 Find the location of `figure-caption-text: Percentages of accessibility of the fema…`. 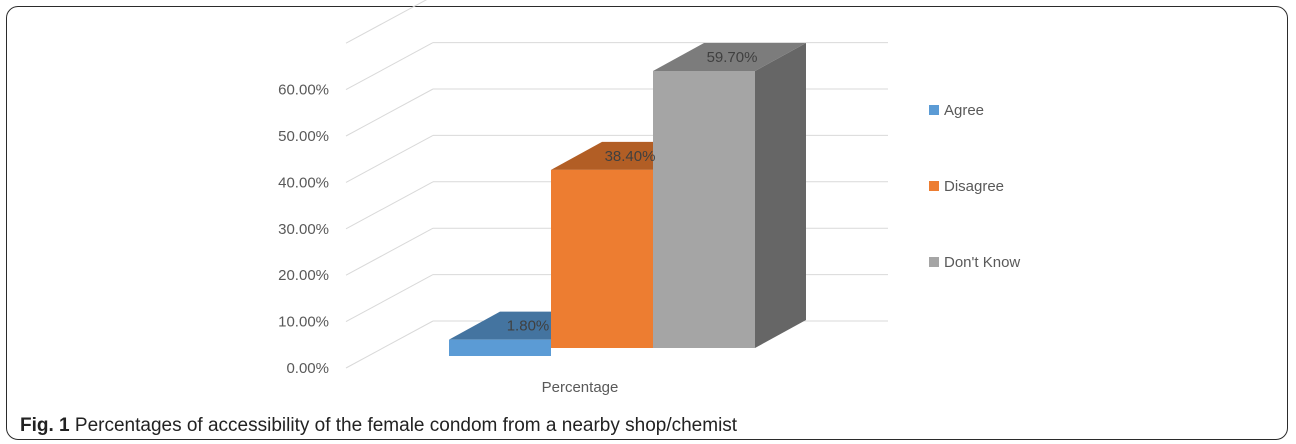

figure-caption-text: Percentages of accessibility of the fema… is located at coordinates (406, 425).